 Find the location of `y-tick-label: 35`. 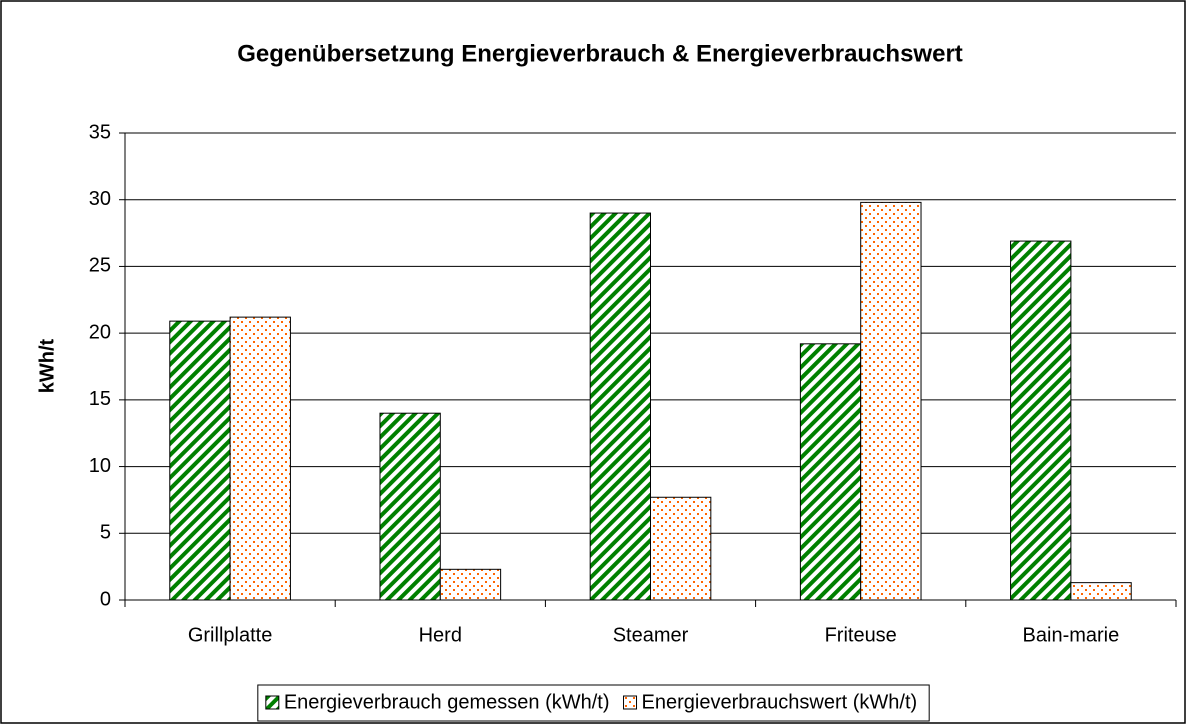

y-tick-label: 35 is located at coordinates (100, 132).